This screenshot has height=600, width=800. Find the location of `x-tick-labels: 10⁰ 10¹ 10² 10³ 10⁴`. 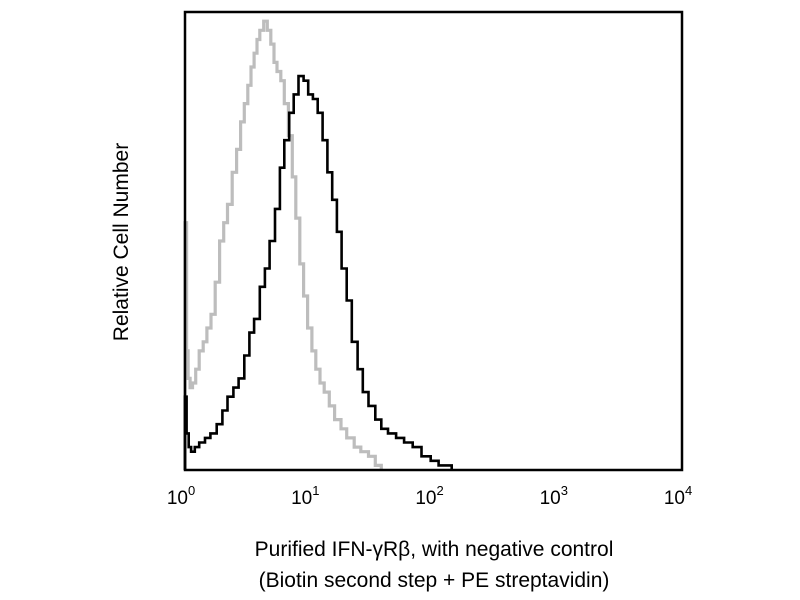

x-tick-labels: 10⁰ 10¹ 10² 10³ 10⁴ is located at coordinates (429, 496).